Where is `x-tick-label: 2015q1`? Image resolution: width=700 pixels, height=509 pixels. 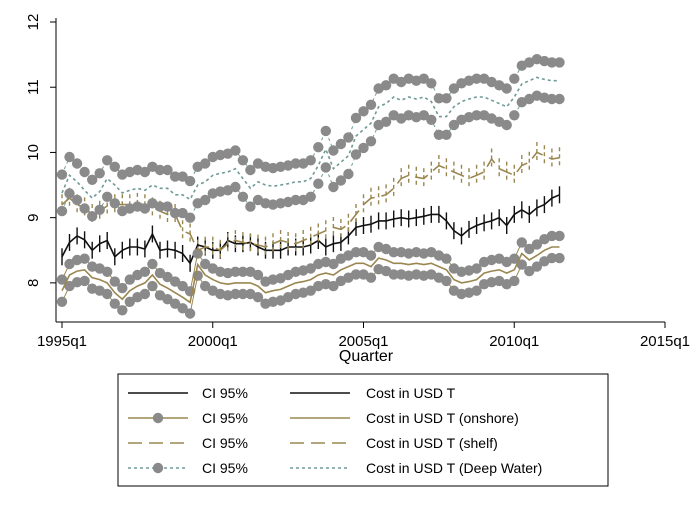 x-tick-label: 2015q1 is located at coordinates (665, 341).